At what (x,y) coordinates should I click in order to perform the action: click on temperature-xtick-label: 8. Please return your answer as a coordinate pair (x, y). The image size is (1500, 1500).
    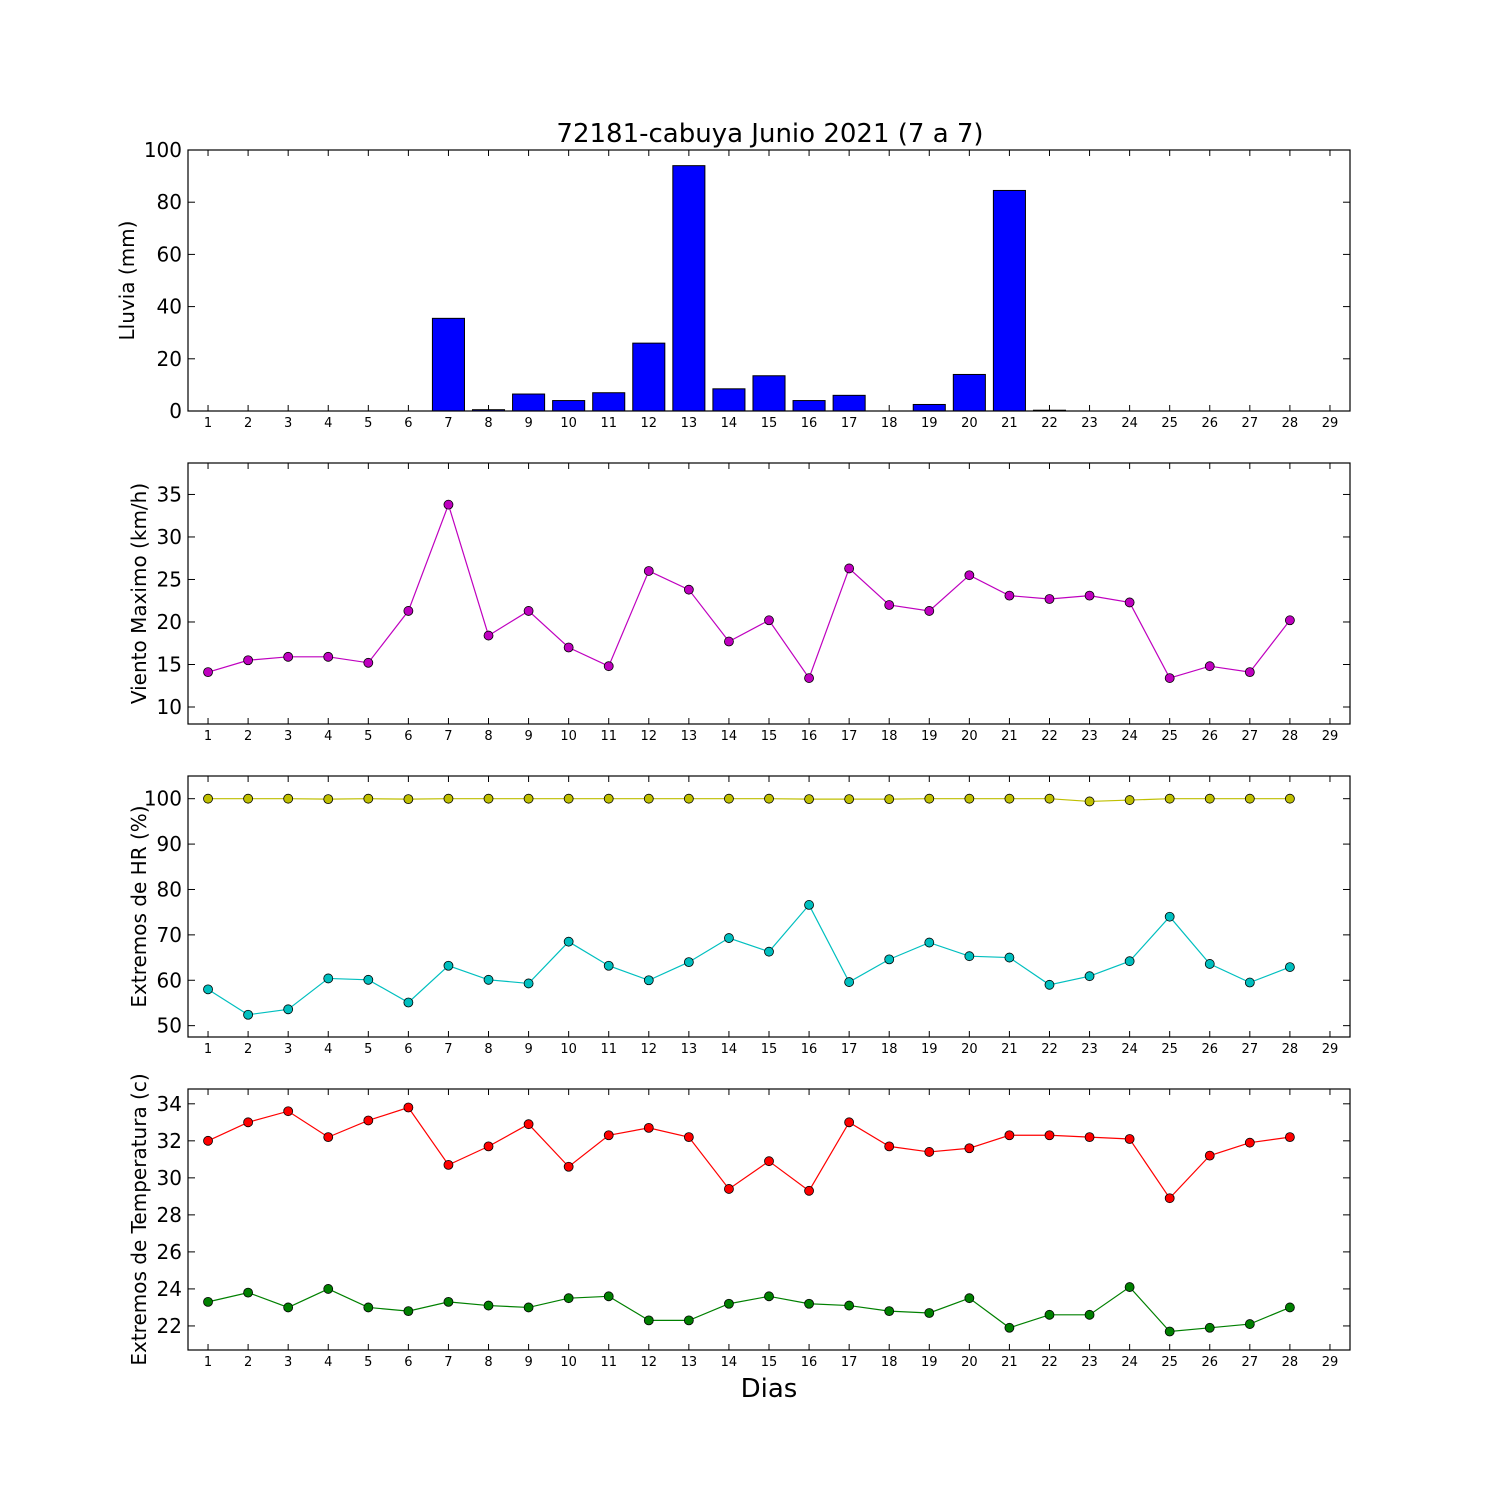
    Looking at the image, I should click on (488, 1362).